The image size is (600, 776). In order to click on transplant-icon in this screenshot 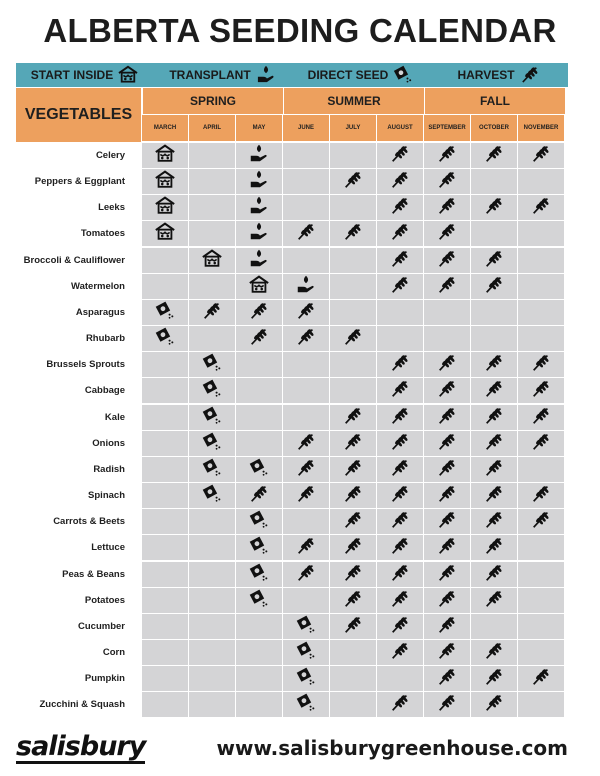, I will do `click(259, 181)`.